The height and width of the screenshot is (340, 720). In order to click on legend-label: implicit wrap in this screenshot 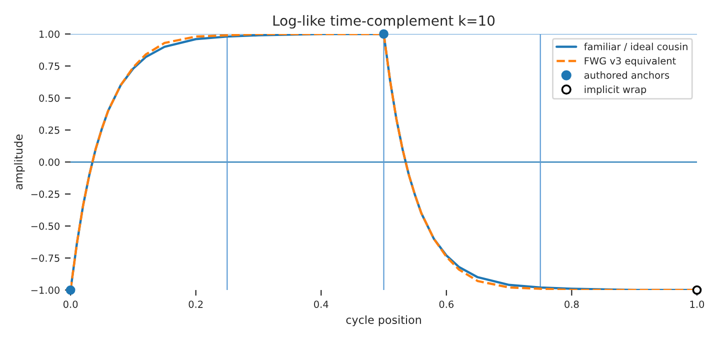, I will do `click(615, 90)`.